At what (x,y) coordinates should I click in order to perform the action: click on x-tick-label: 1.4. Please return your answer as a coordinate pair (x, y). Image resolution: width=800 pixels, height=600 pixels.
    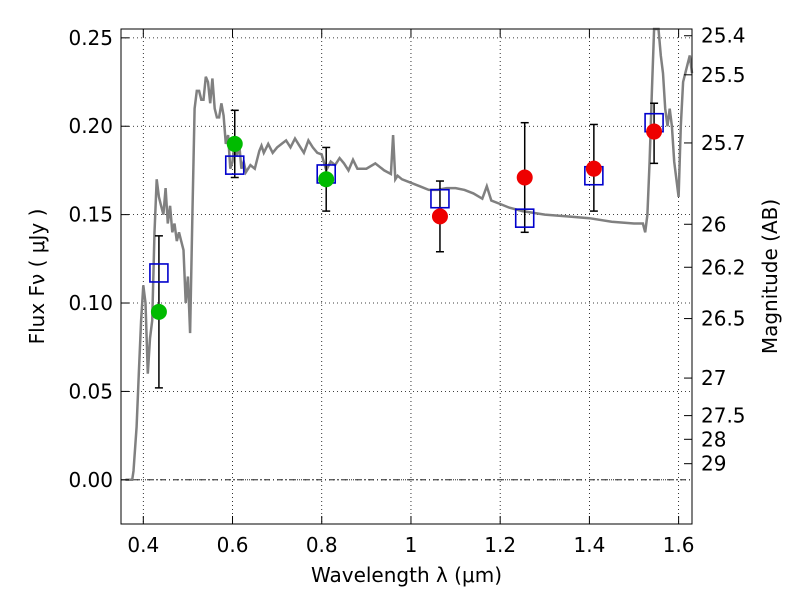
    Looking at the image, I should click on (589, 545).